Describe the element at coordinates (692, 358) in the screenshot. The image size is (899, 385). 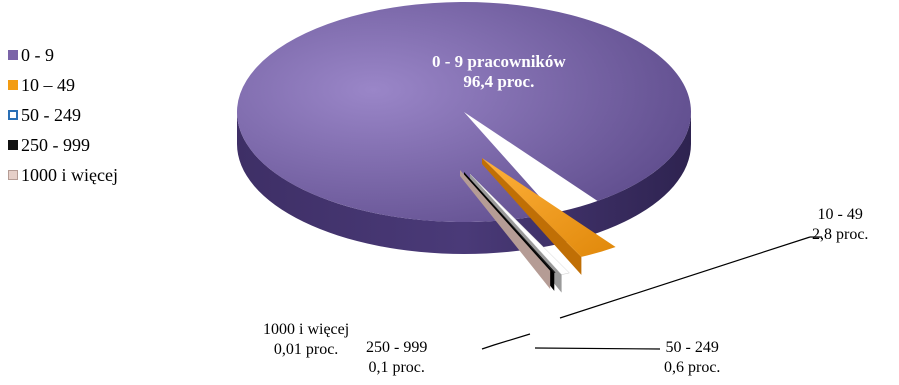
I see `data-label-50-249: 50 - 249 0,6 proc.` at that location.